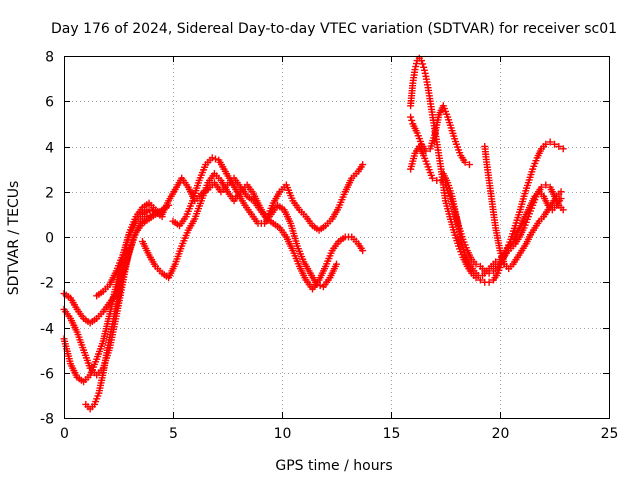 The height and width of the screenshot is (480, 640). What do you see at coordinates (283, 434) in the screenshot?
I see `x-tick-label: 10` at bounding box center [283, 434].